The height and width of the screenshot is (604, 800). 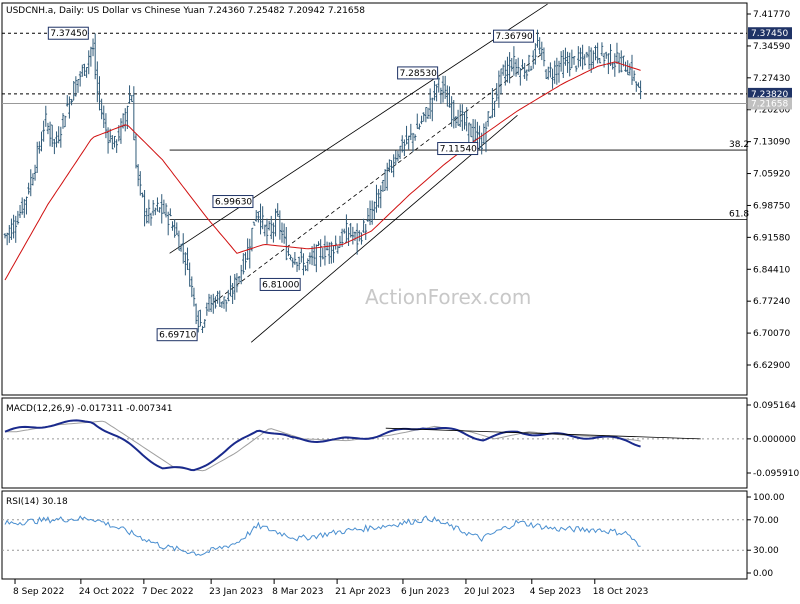 I want to click on x-tick-label: 8 Sep 2022, so click(x=38, y=592).